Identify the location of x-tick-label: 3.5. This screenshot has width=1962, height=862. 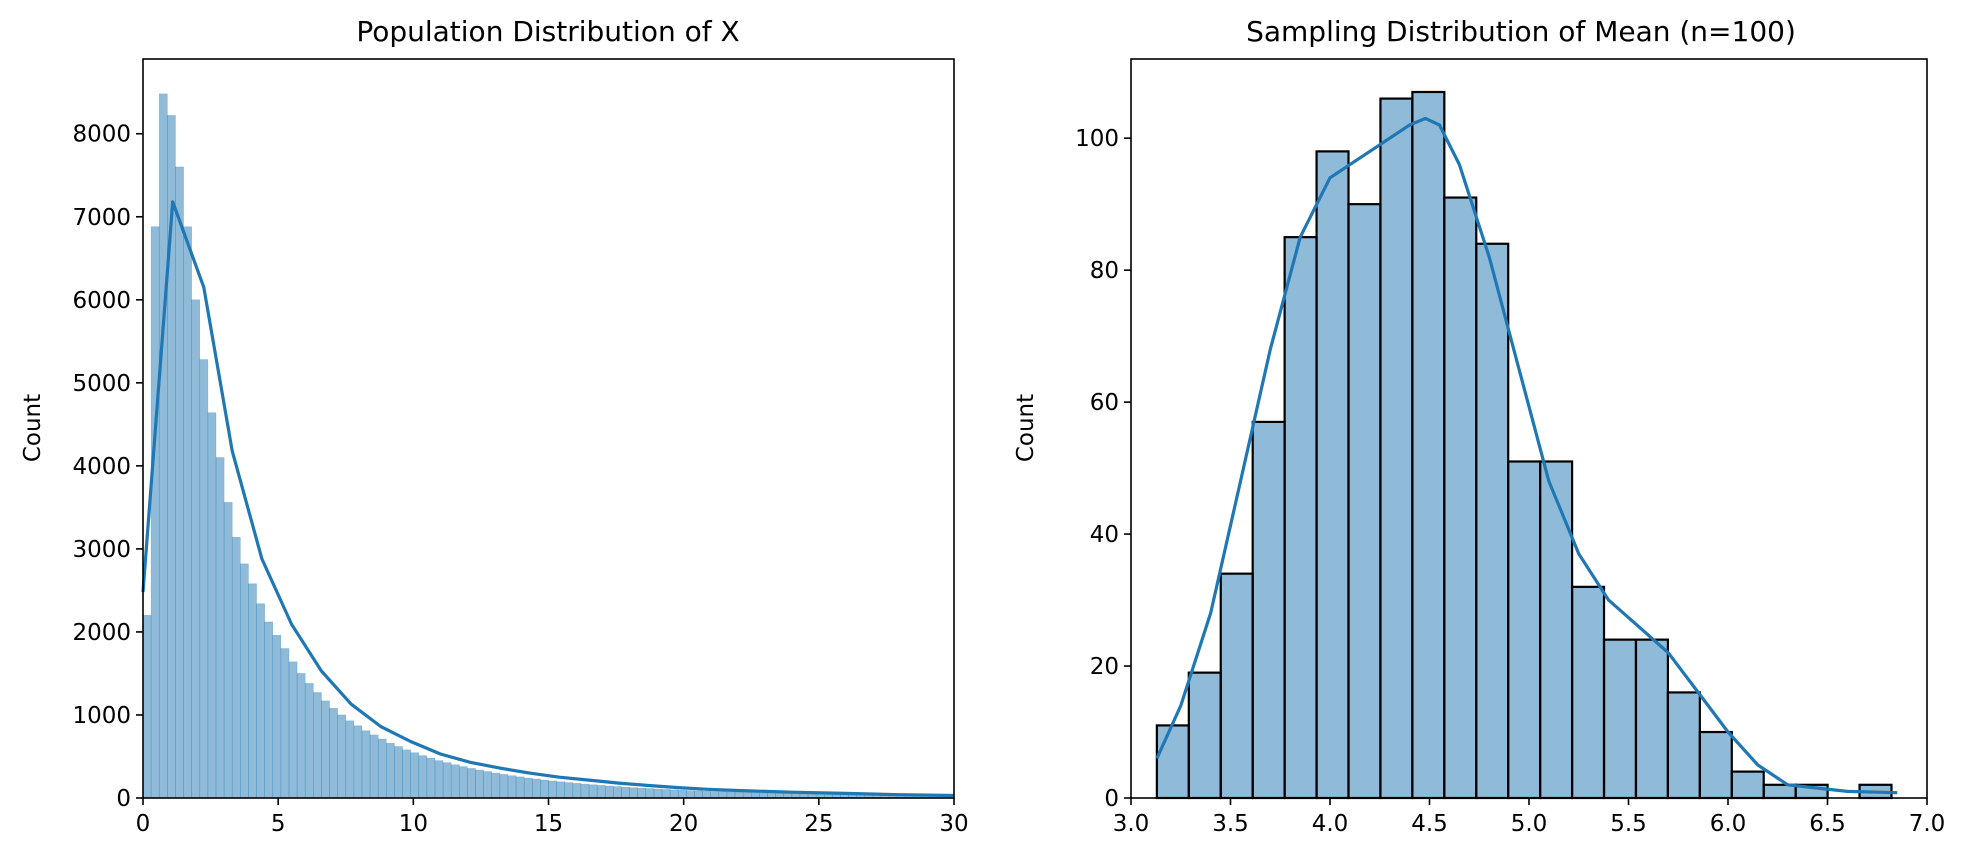
(1230, 824).